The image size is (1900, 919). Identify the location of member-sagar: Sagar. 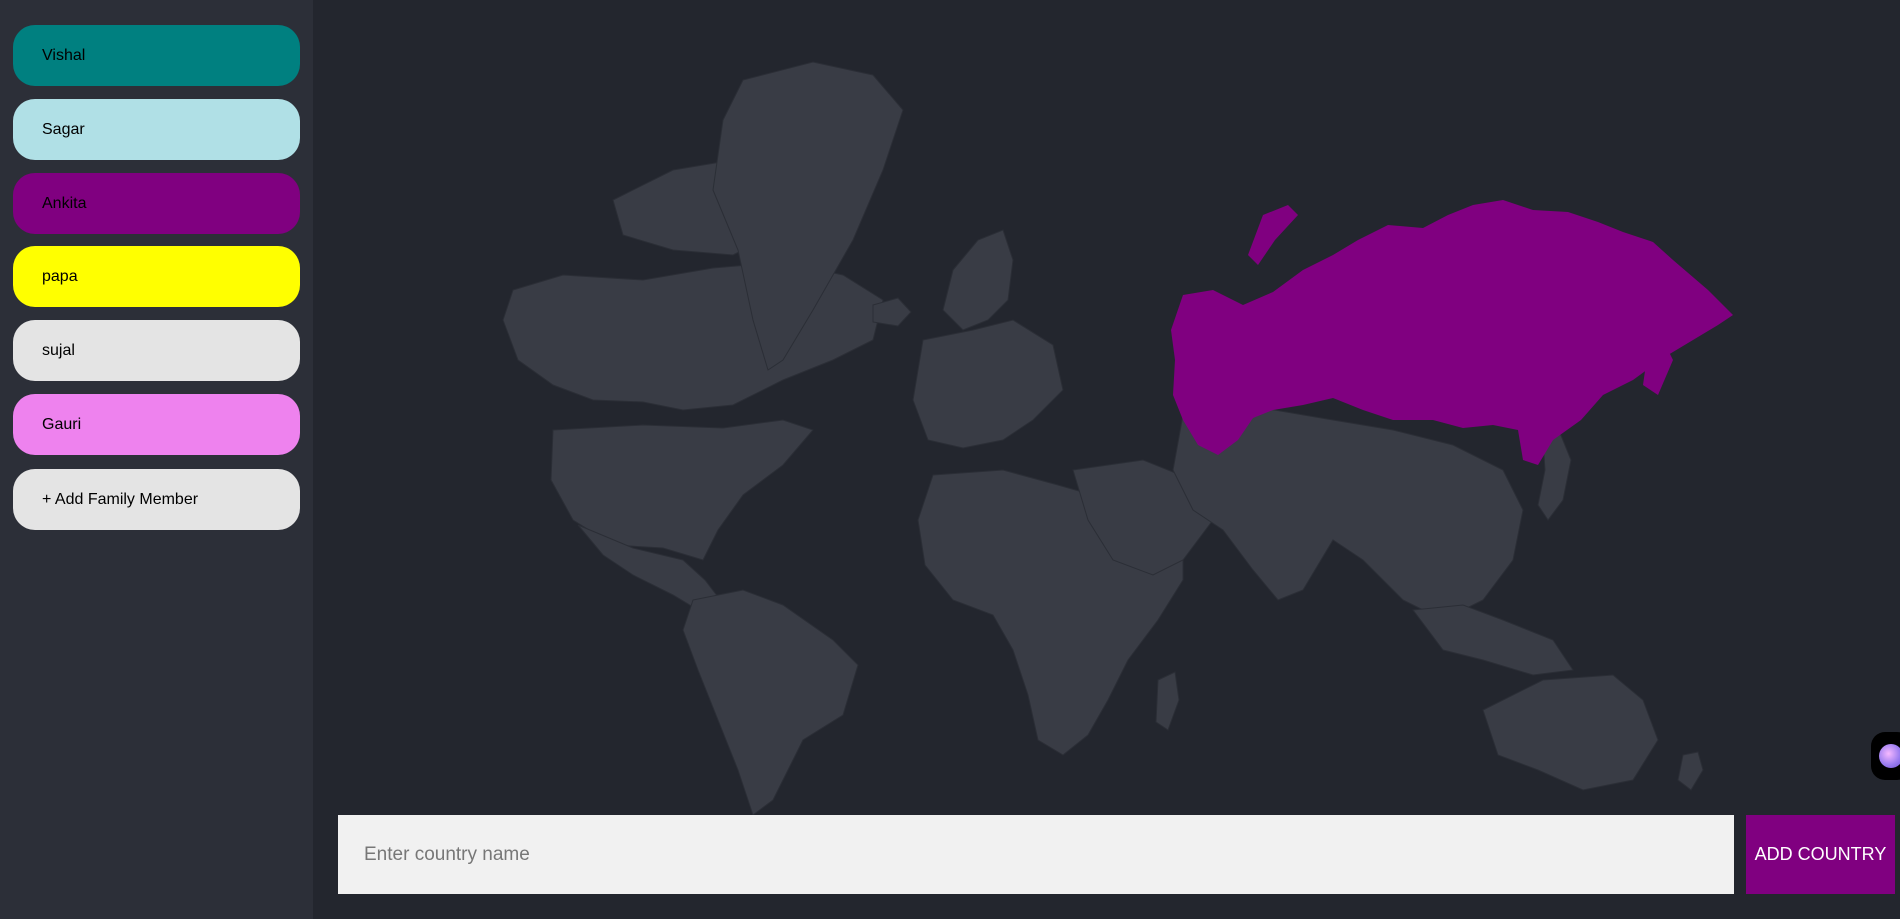
(156, 129).